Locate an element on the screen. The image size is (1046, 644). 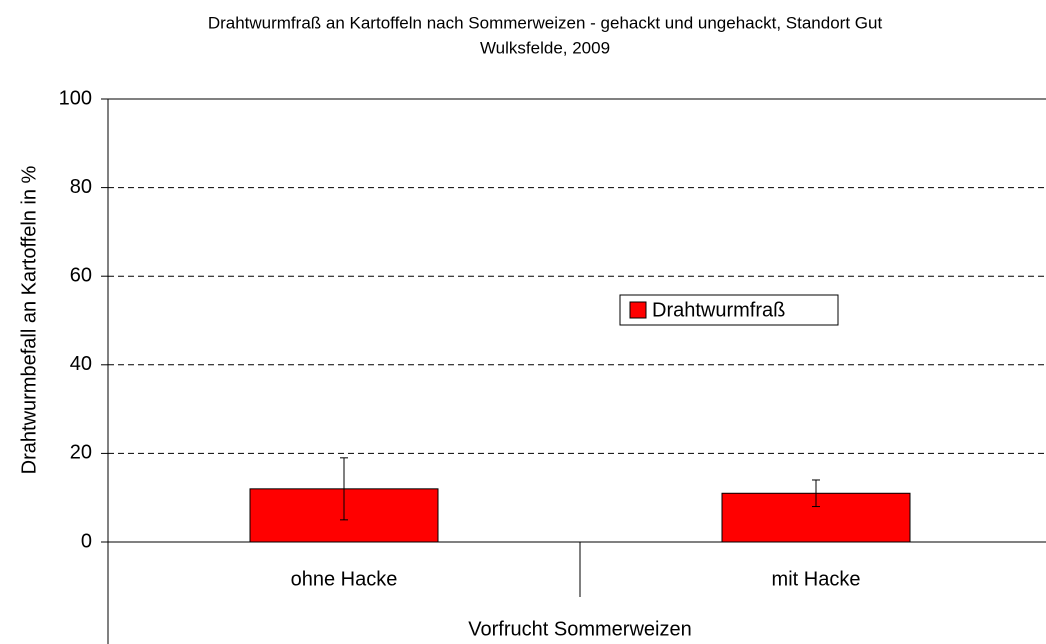
legend-swatch is located at coordinates (638, 310).